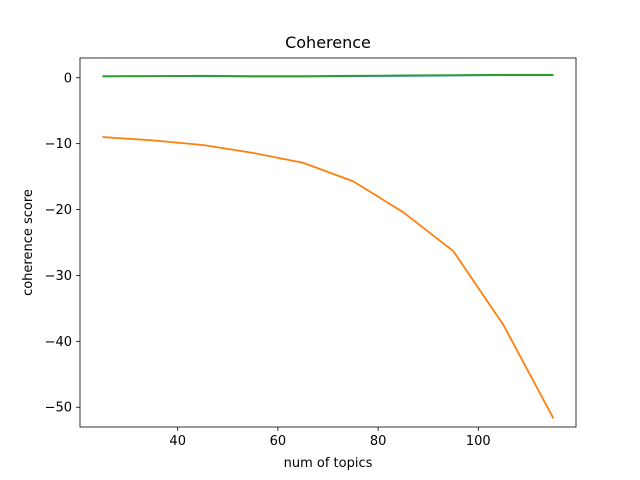 The image size is (640, 480). What do you see at coordinates (330, 438) in the screenshot?
I see `x-axis-ticks: 40 60 80 100` at bounding box center [330, 438].